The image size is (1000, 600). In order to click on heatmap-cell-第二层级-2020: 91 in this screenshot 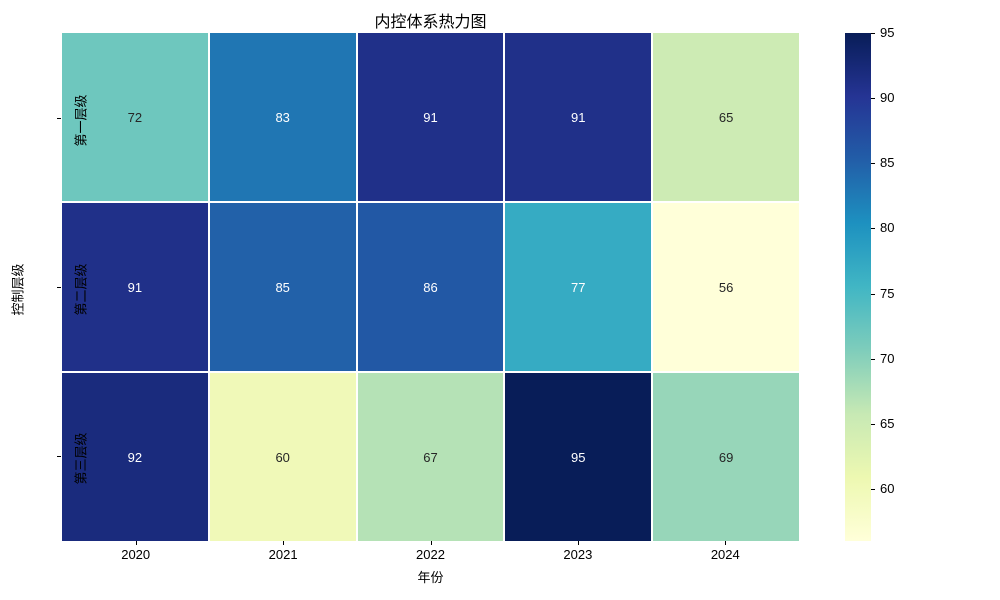, I will do `click(135, 287)`.